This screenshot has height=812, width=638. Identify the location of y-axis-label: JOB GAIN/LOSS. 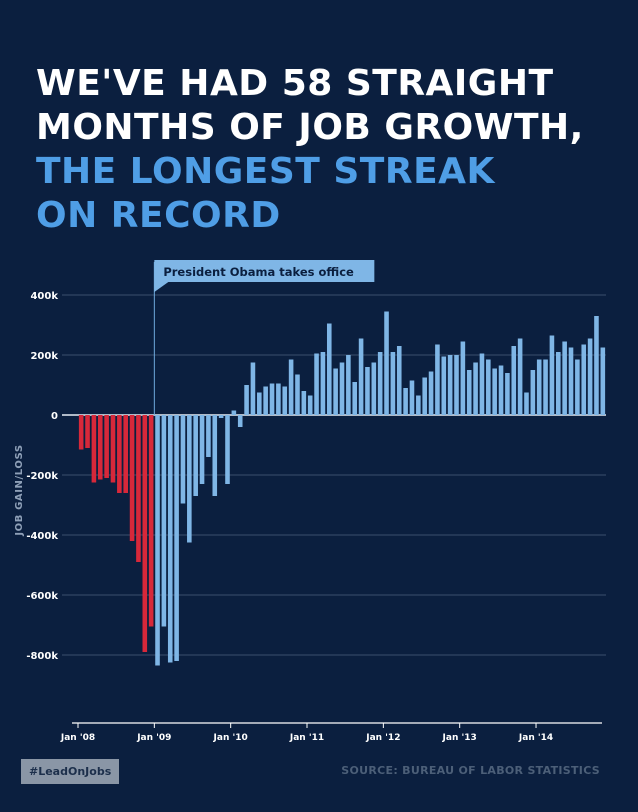
(19, 490).